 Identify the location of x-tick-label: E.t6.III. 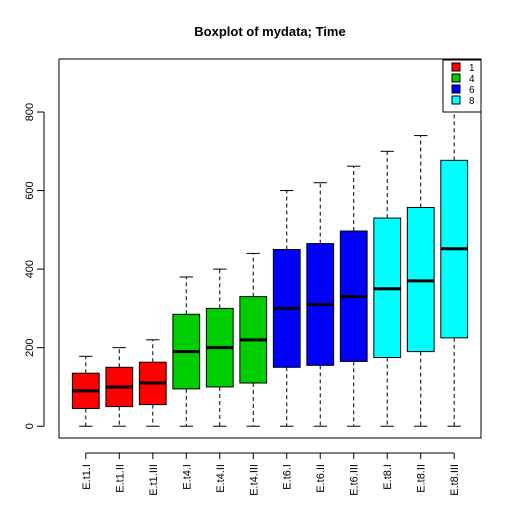
(355, 480).